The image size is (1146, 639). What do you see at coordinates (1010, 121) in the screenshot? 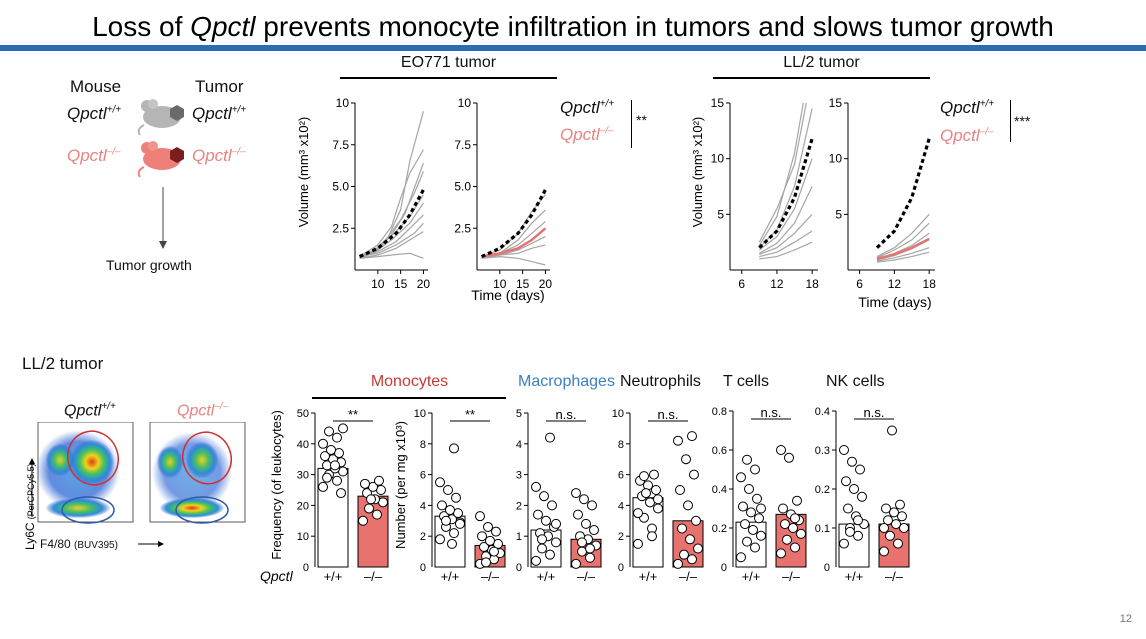
I see `ll2-sig-bracket` at bounding box center [1010, 121].